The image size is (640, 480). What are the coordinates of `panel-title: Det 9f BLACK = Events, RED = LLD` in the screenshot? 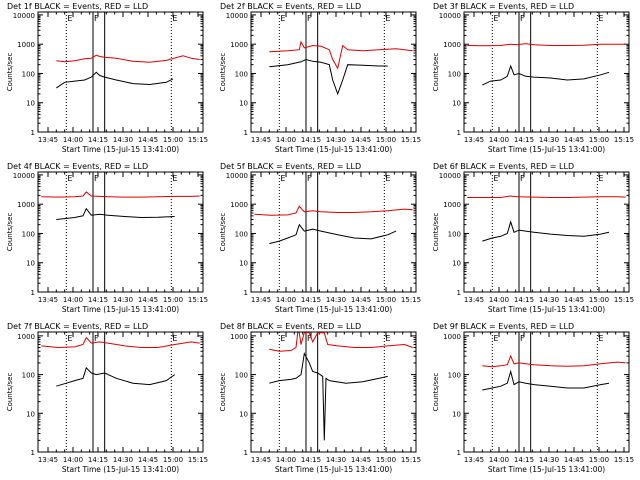 It's located at (503, 326).